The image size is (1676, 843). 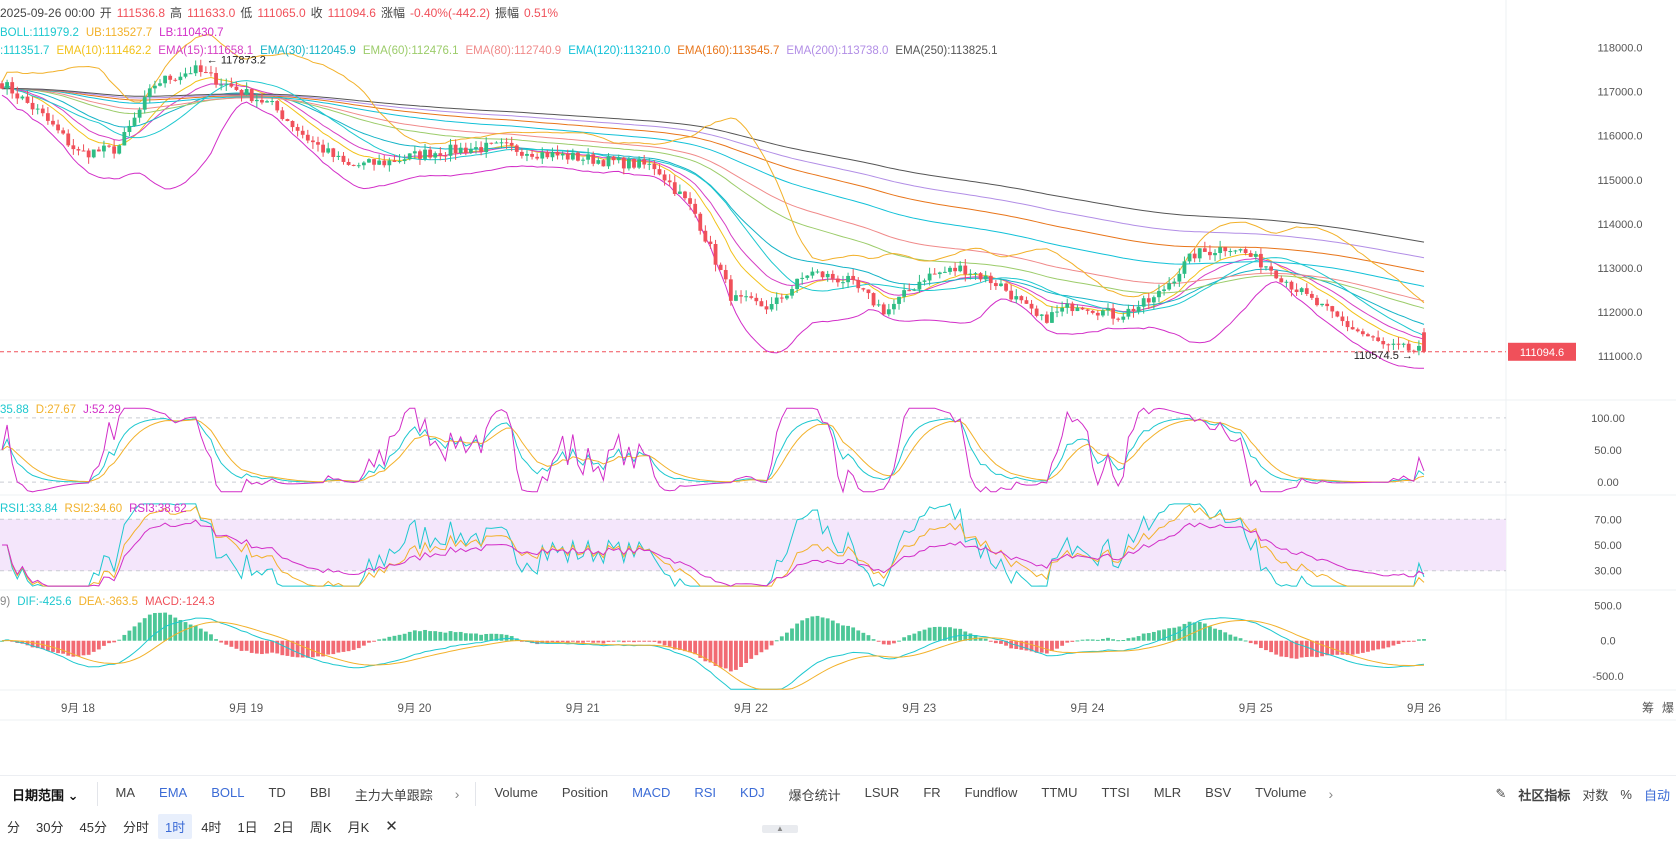 I want to click on sub-indicator-item-0: Volume, so click(x=516, y=792).